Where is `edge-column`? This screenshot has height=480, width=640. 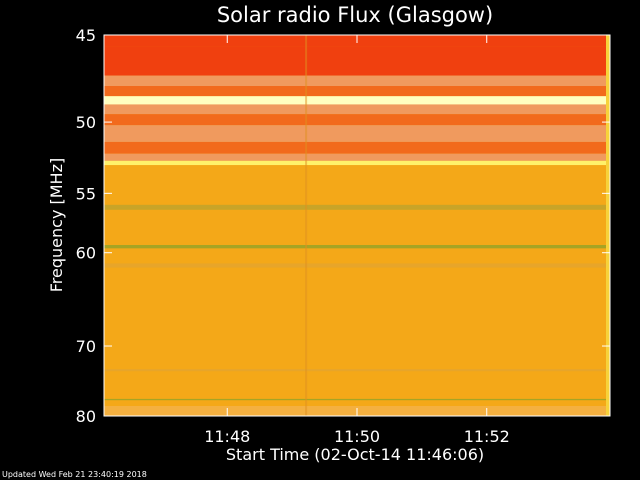 edge-column is located at coordinates (608, 225).